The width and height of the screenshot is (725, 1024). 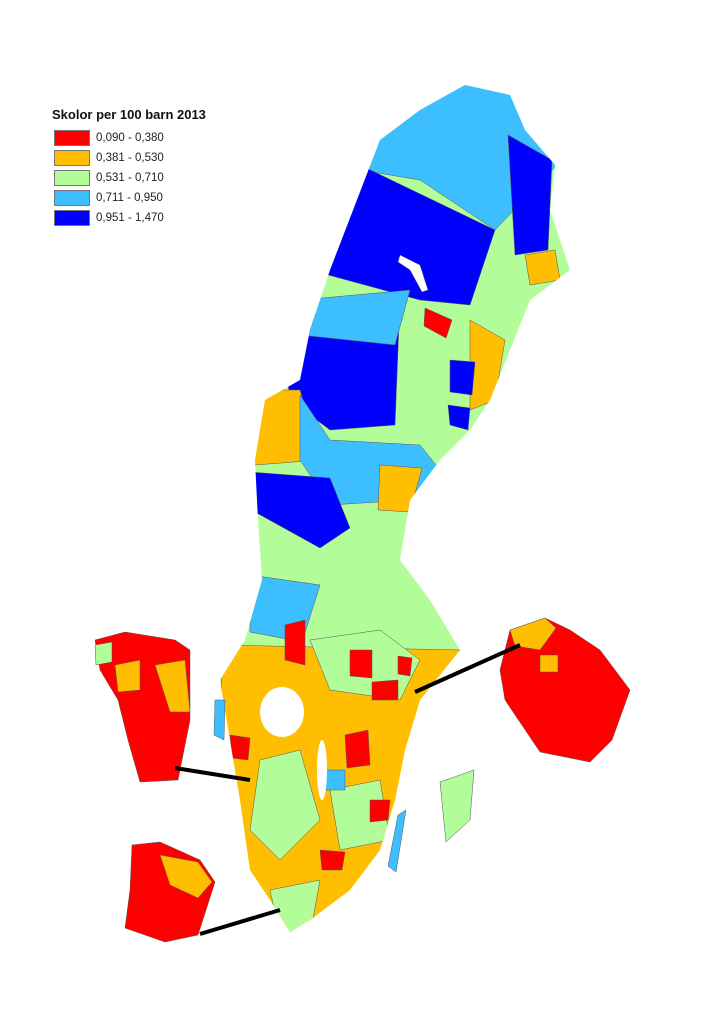 What do you see at coordinates (295, 905) in the screenshot?
I see `region-skane` at bounding box center [295, 905].